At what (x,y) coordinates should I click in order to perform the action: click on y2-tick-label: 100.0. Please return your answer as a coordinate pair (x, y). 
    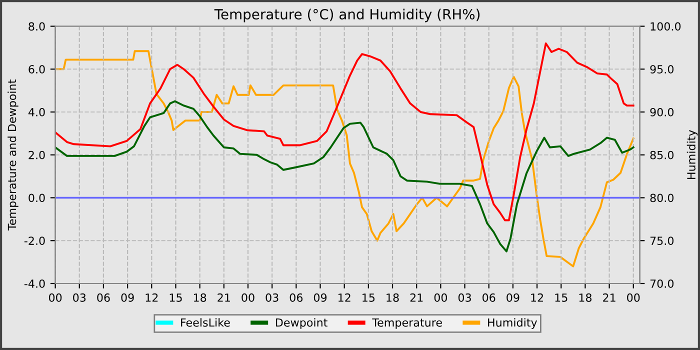
    Looking at the image, I should click on (665, 26).